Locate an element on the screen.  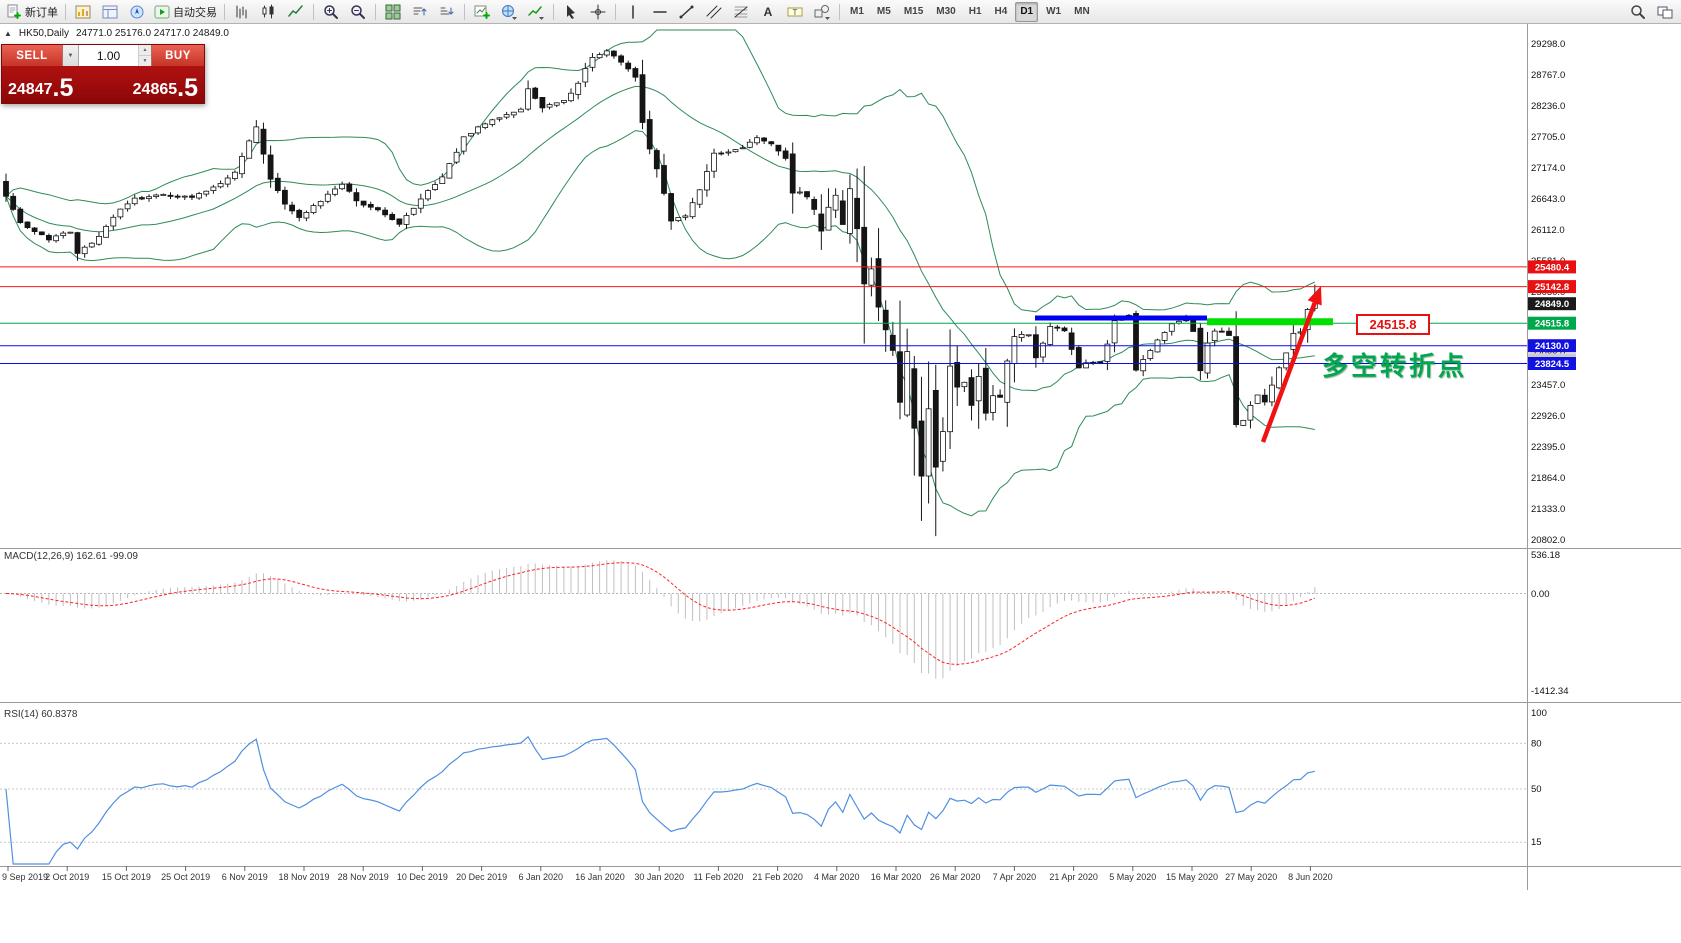
svg-text: 22926.0 is located at coordinates (1548, 416).